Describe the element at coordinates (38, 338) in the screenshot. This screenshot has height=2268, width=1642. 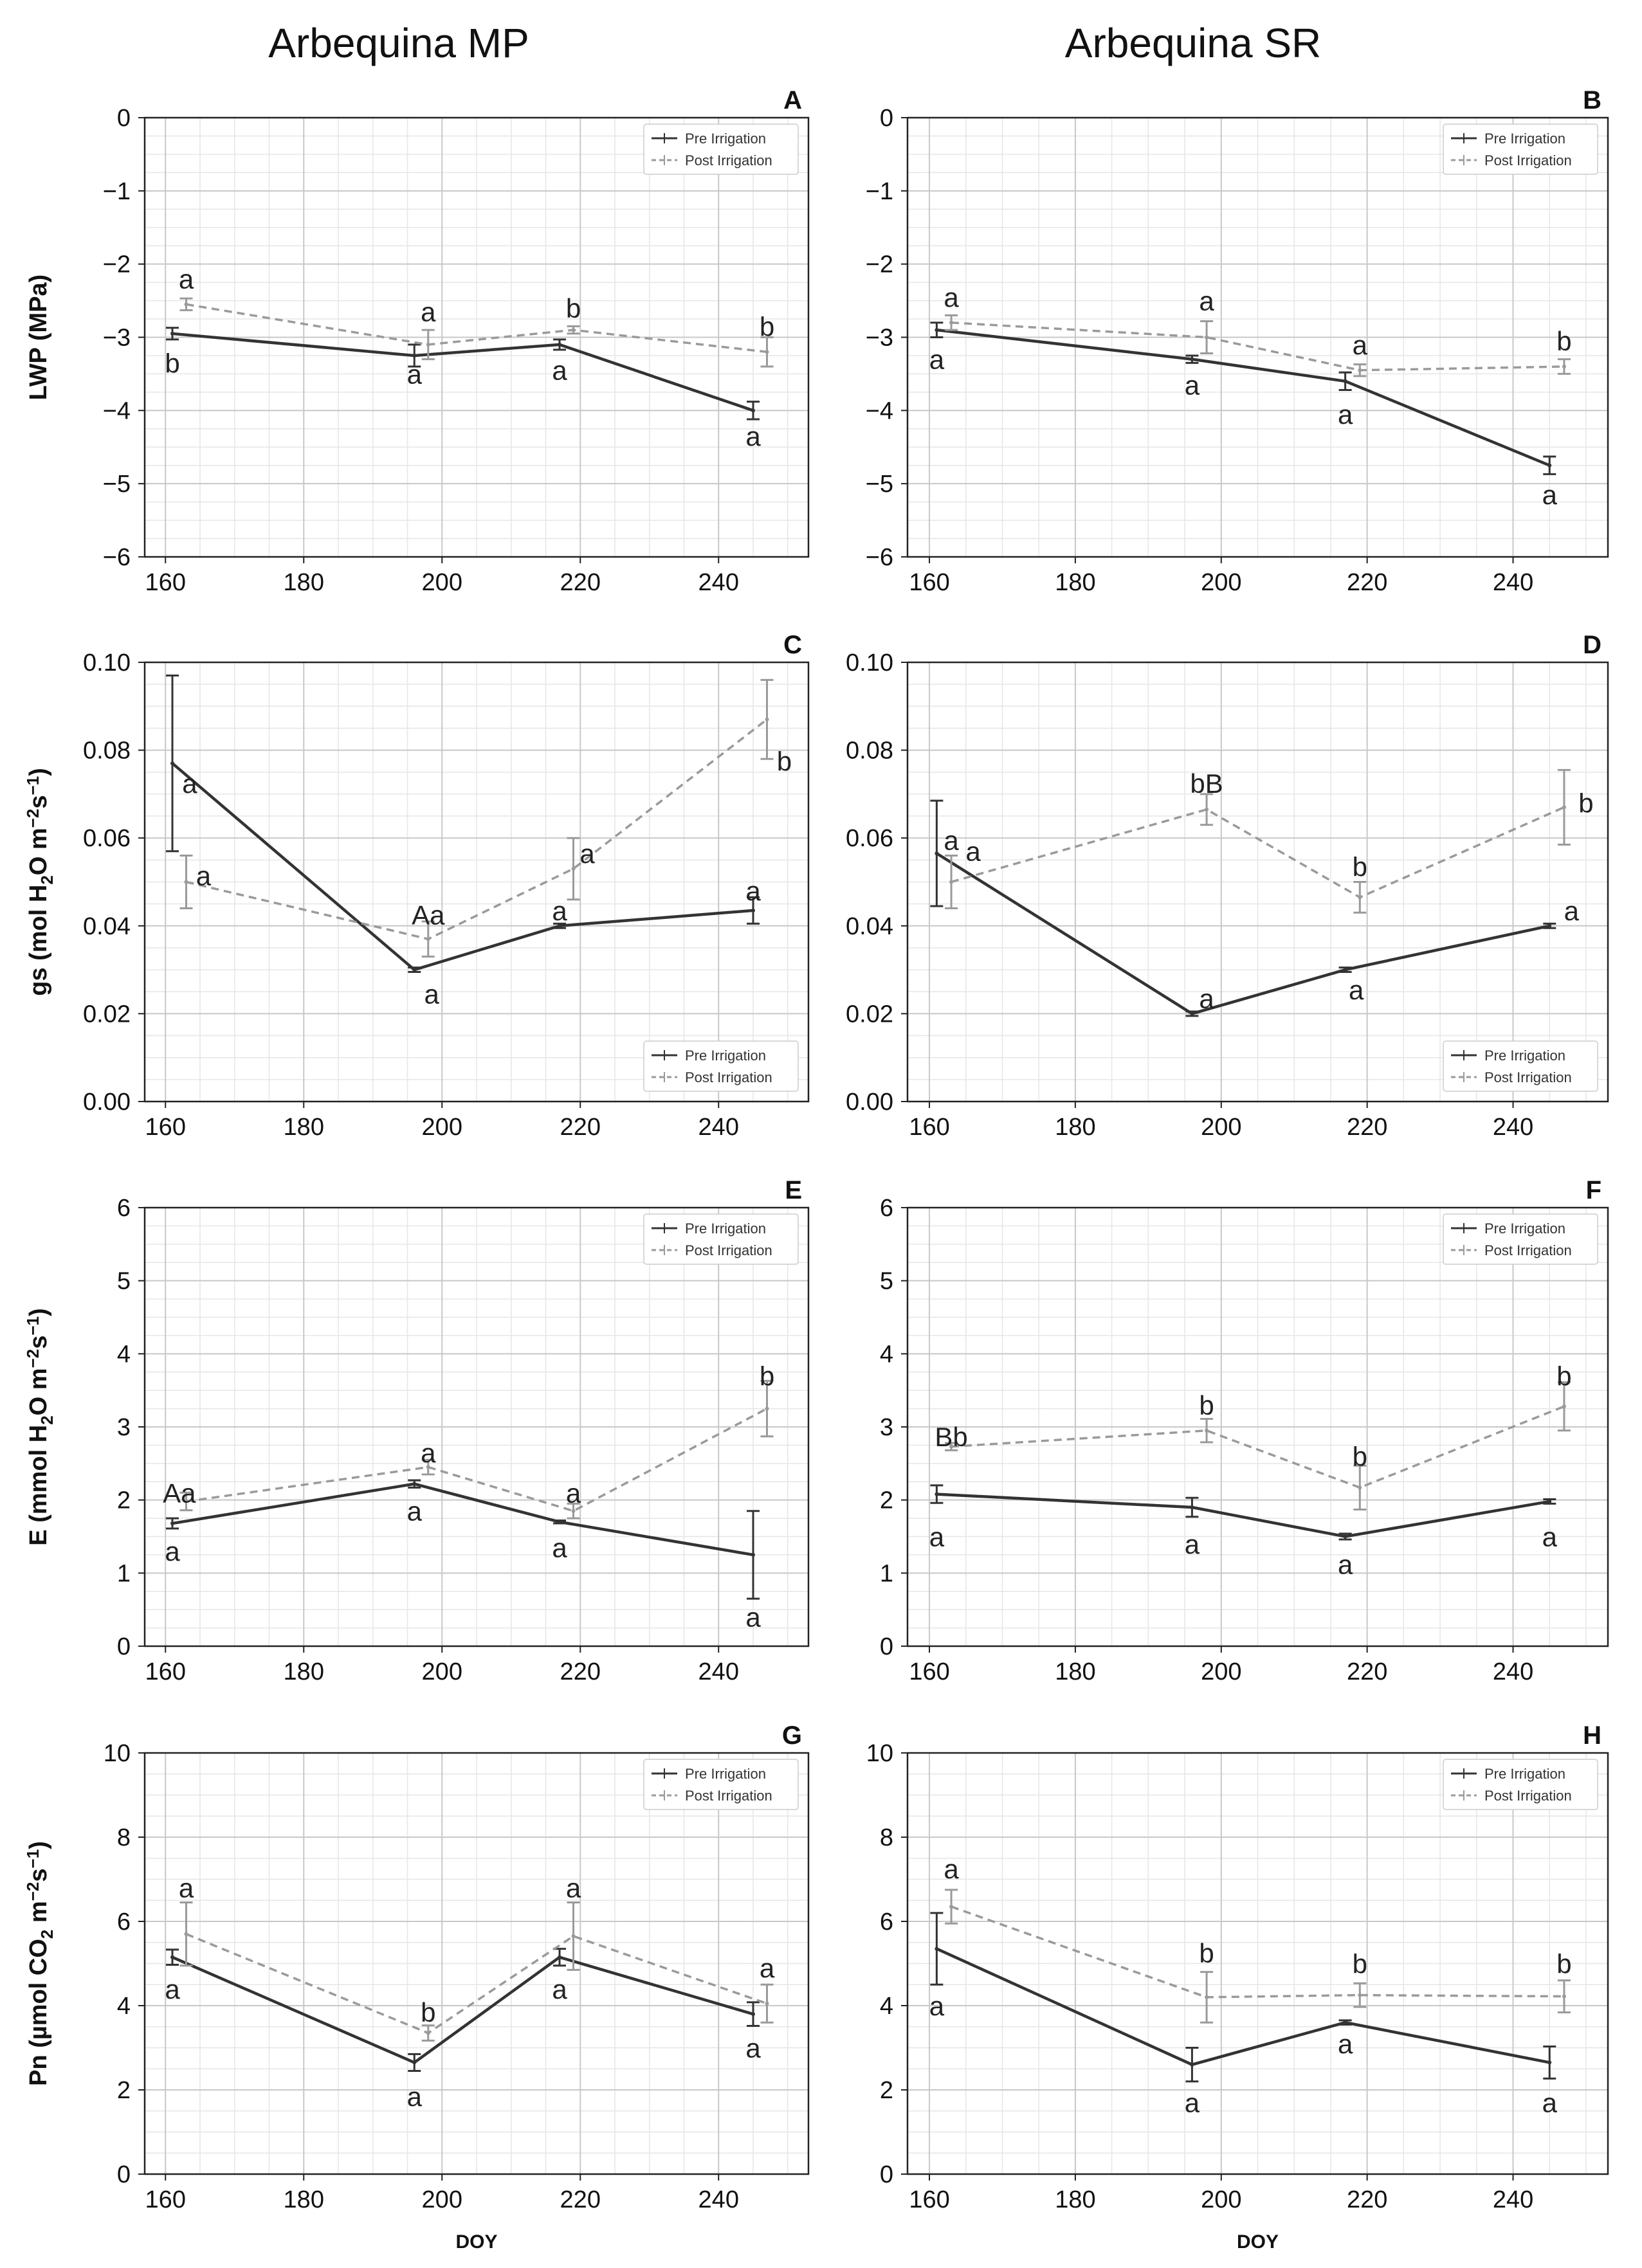
I see `y-axis-label-row-1: LWP (MPa)` at that location.